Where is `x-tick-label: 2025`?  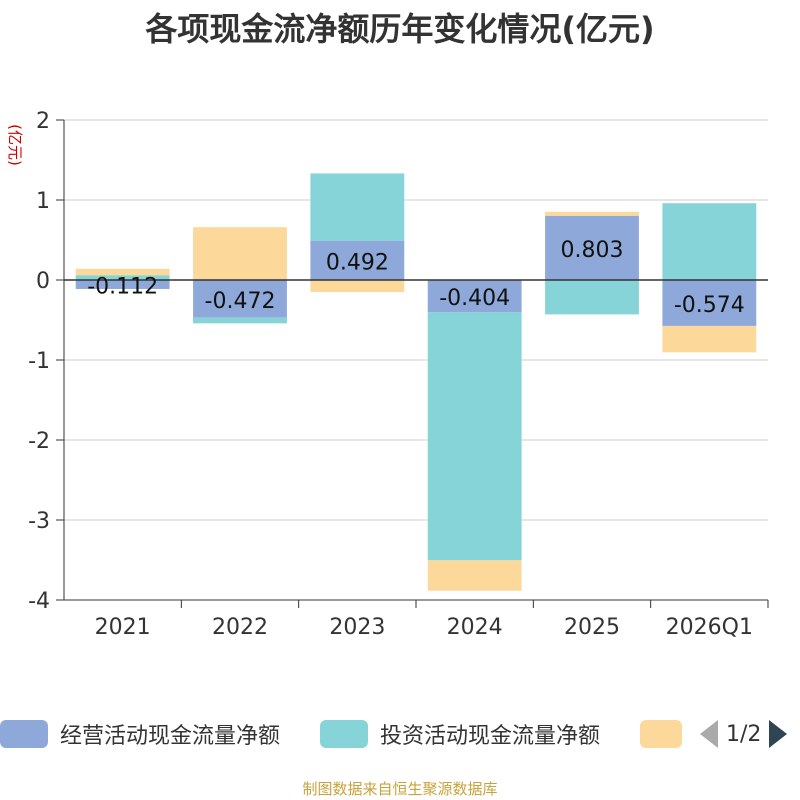
x-tick-label: 2025 is located at coordinates (592, 627).